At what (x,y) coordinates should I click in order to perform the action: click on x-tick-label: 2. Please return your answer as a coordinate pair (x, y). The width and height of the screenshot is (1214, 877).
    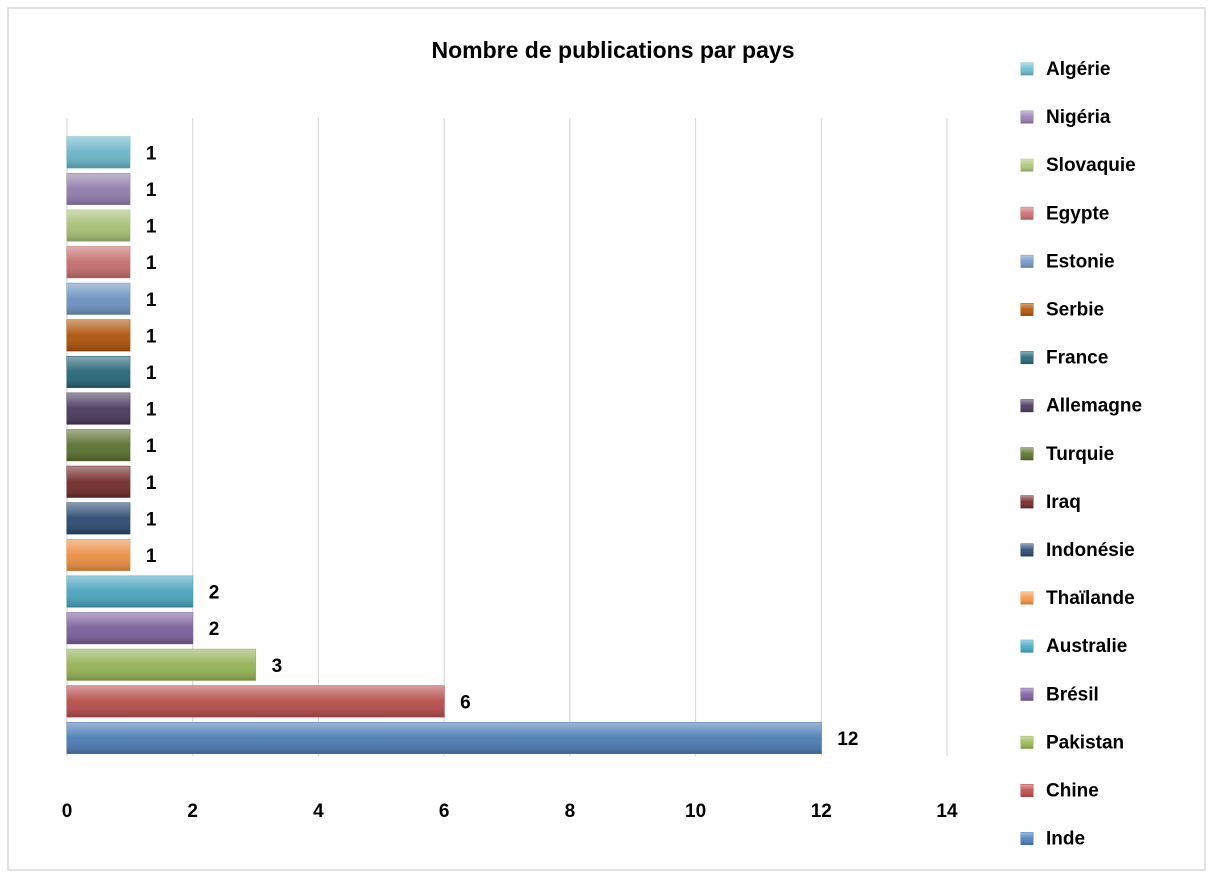
    Looking at the image, I should click on (192, 811).